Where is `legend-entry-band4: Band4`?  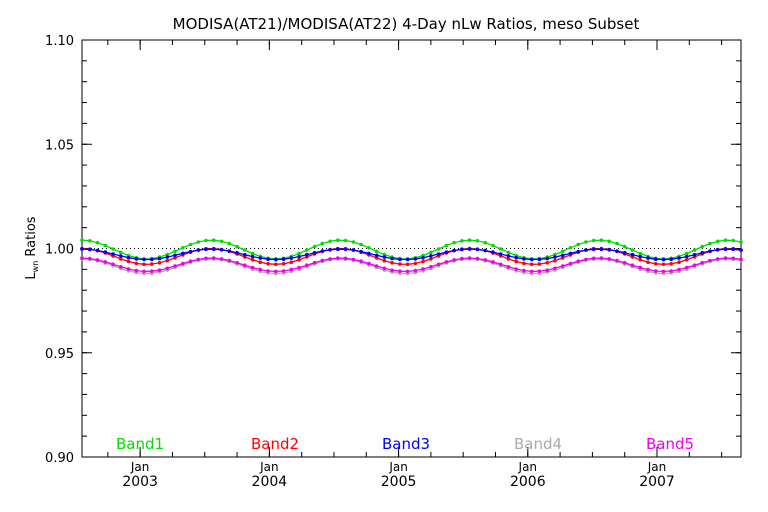
legend-entry-band4: Band4 is located at coordinates (538, 444).